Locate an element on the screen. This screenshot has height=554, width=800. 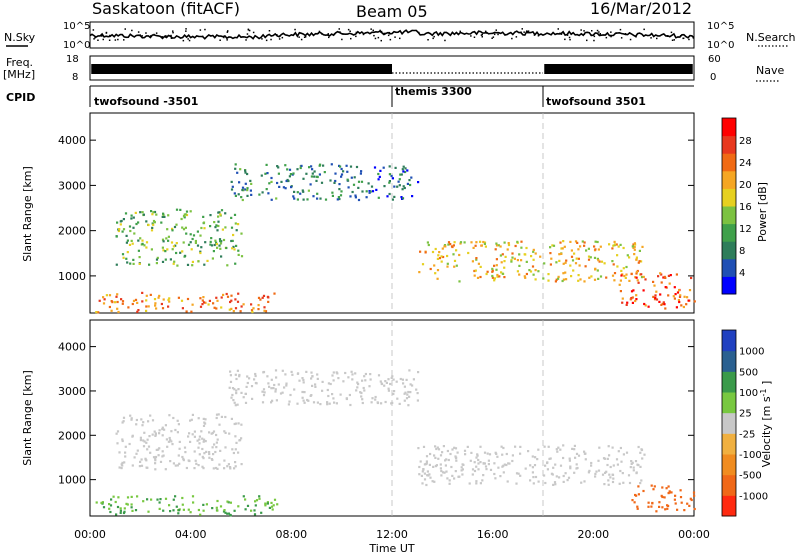
velocity-colorbar-label-exp: -1 is located at coordinates (763, 392).